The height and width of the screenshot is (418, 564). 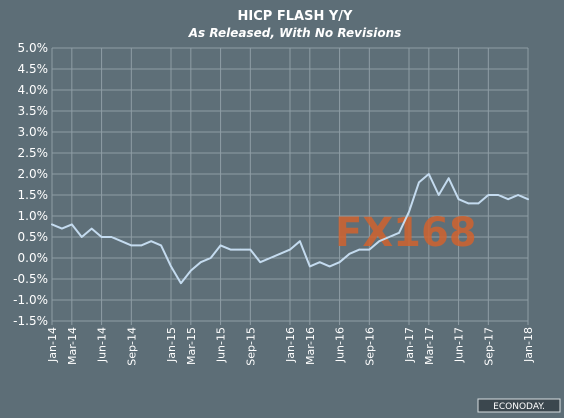 I want to click on x-tick-label: Mar-17, so click(x=429, y=346).